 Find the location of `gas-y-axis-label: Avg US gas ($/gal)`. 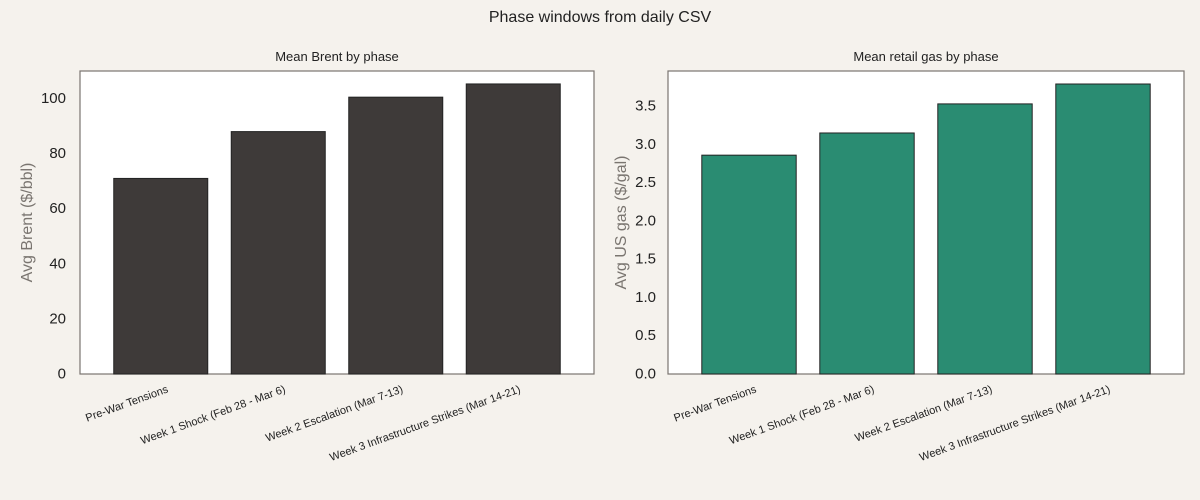

gas-y-axis-label: Avg US gas ($/gal) is located at coordinates (621, 223).